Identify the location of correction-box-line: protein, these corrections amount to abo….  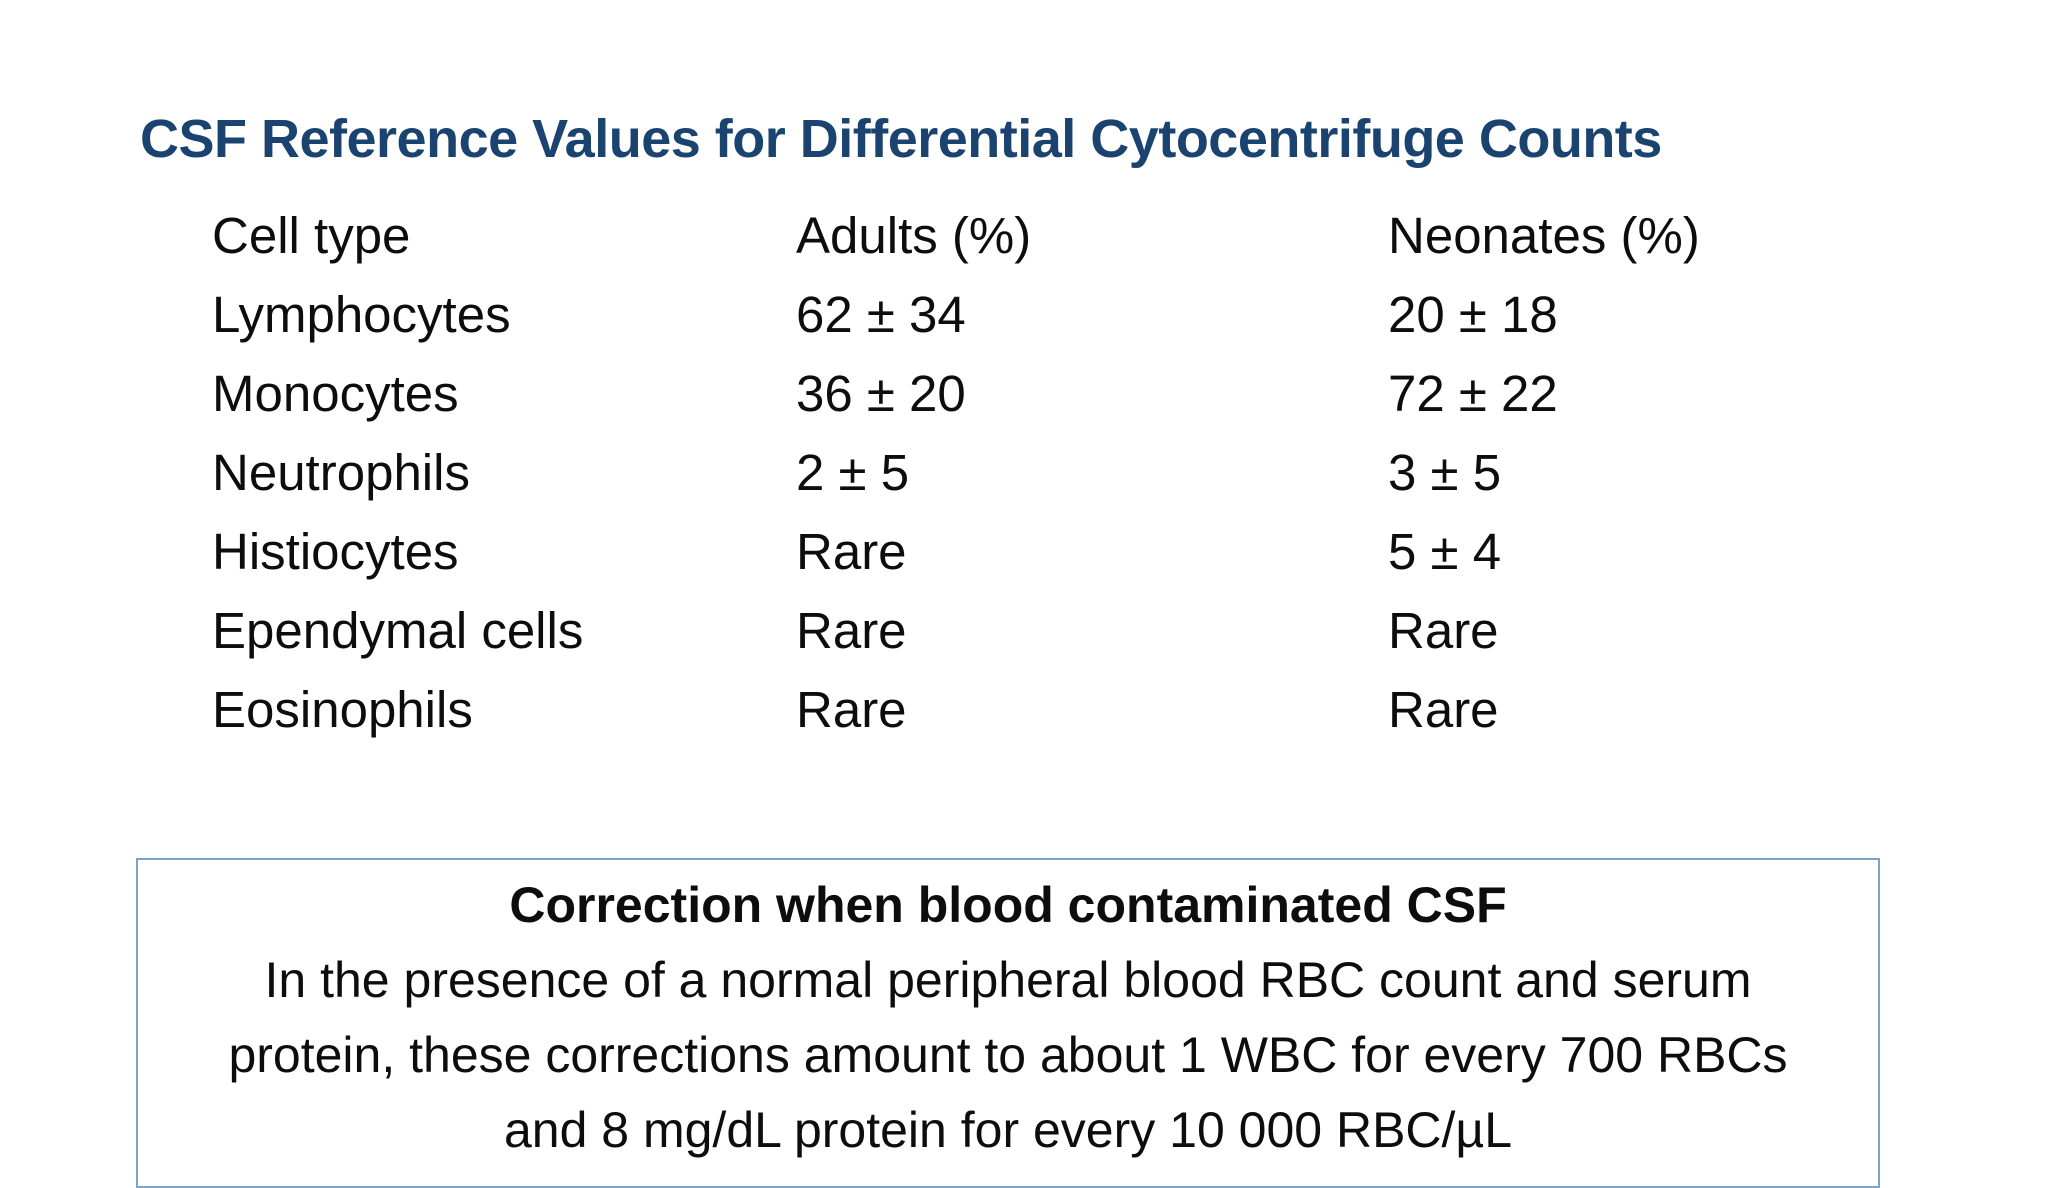
(1008, 1055).